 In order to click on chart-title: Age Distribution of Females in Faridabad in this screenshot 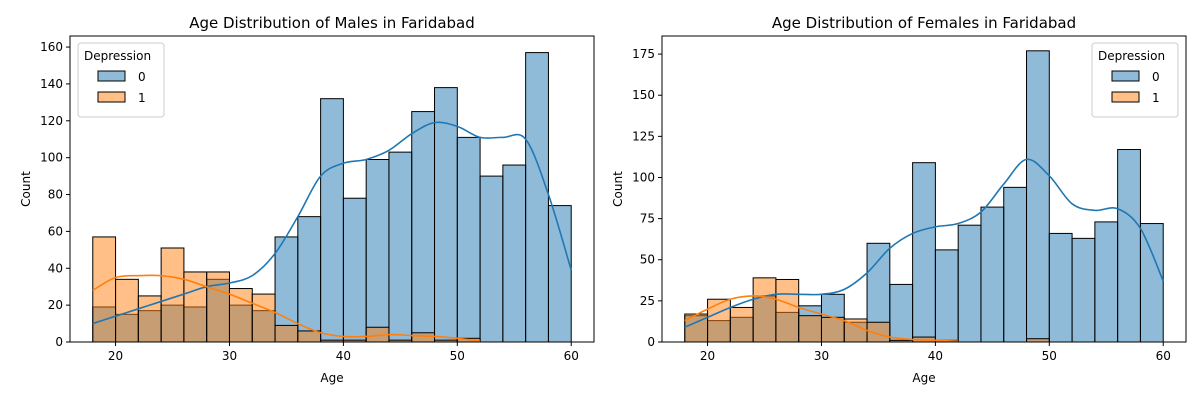, I will do `click(924, 23)`.